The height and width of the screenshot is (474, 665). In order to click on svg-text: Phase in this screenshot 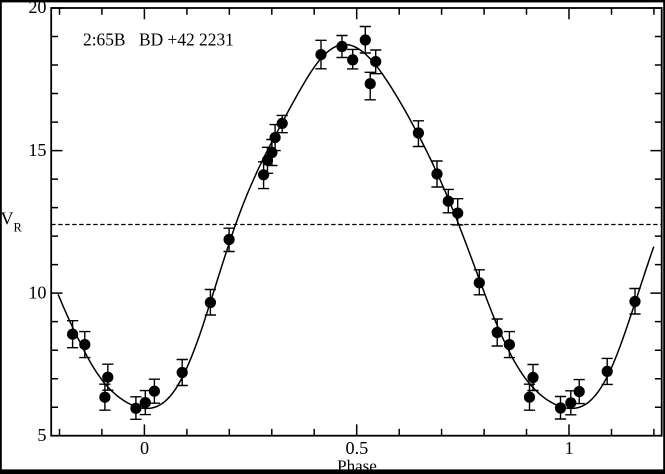, I will do `click(357, 465)`.